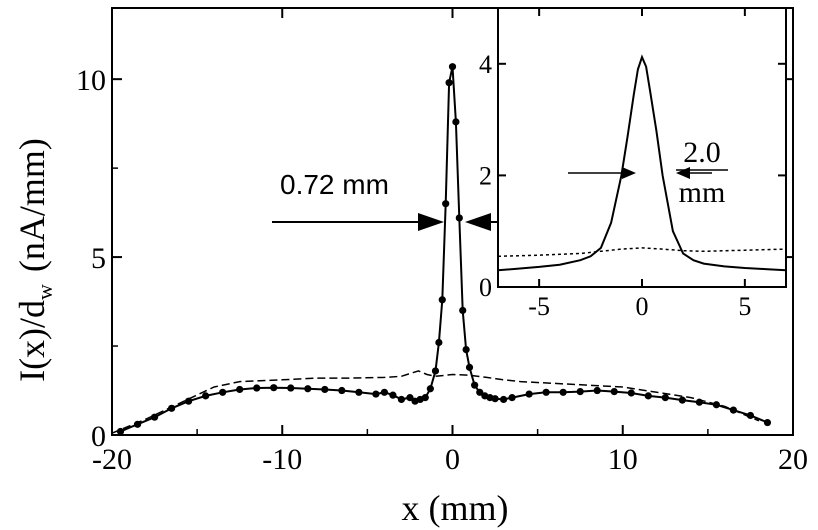 Image resolution: width=818 pixels, height=530 pixels. What do you see at coordinates (623, 459) in the screenshot?
I see `main-x-tick-label: 10` at bounding box center [623, 459].